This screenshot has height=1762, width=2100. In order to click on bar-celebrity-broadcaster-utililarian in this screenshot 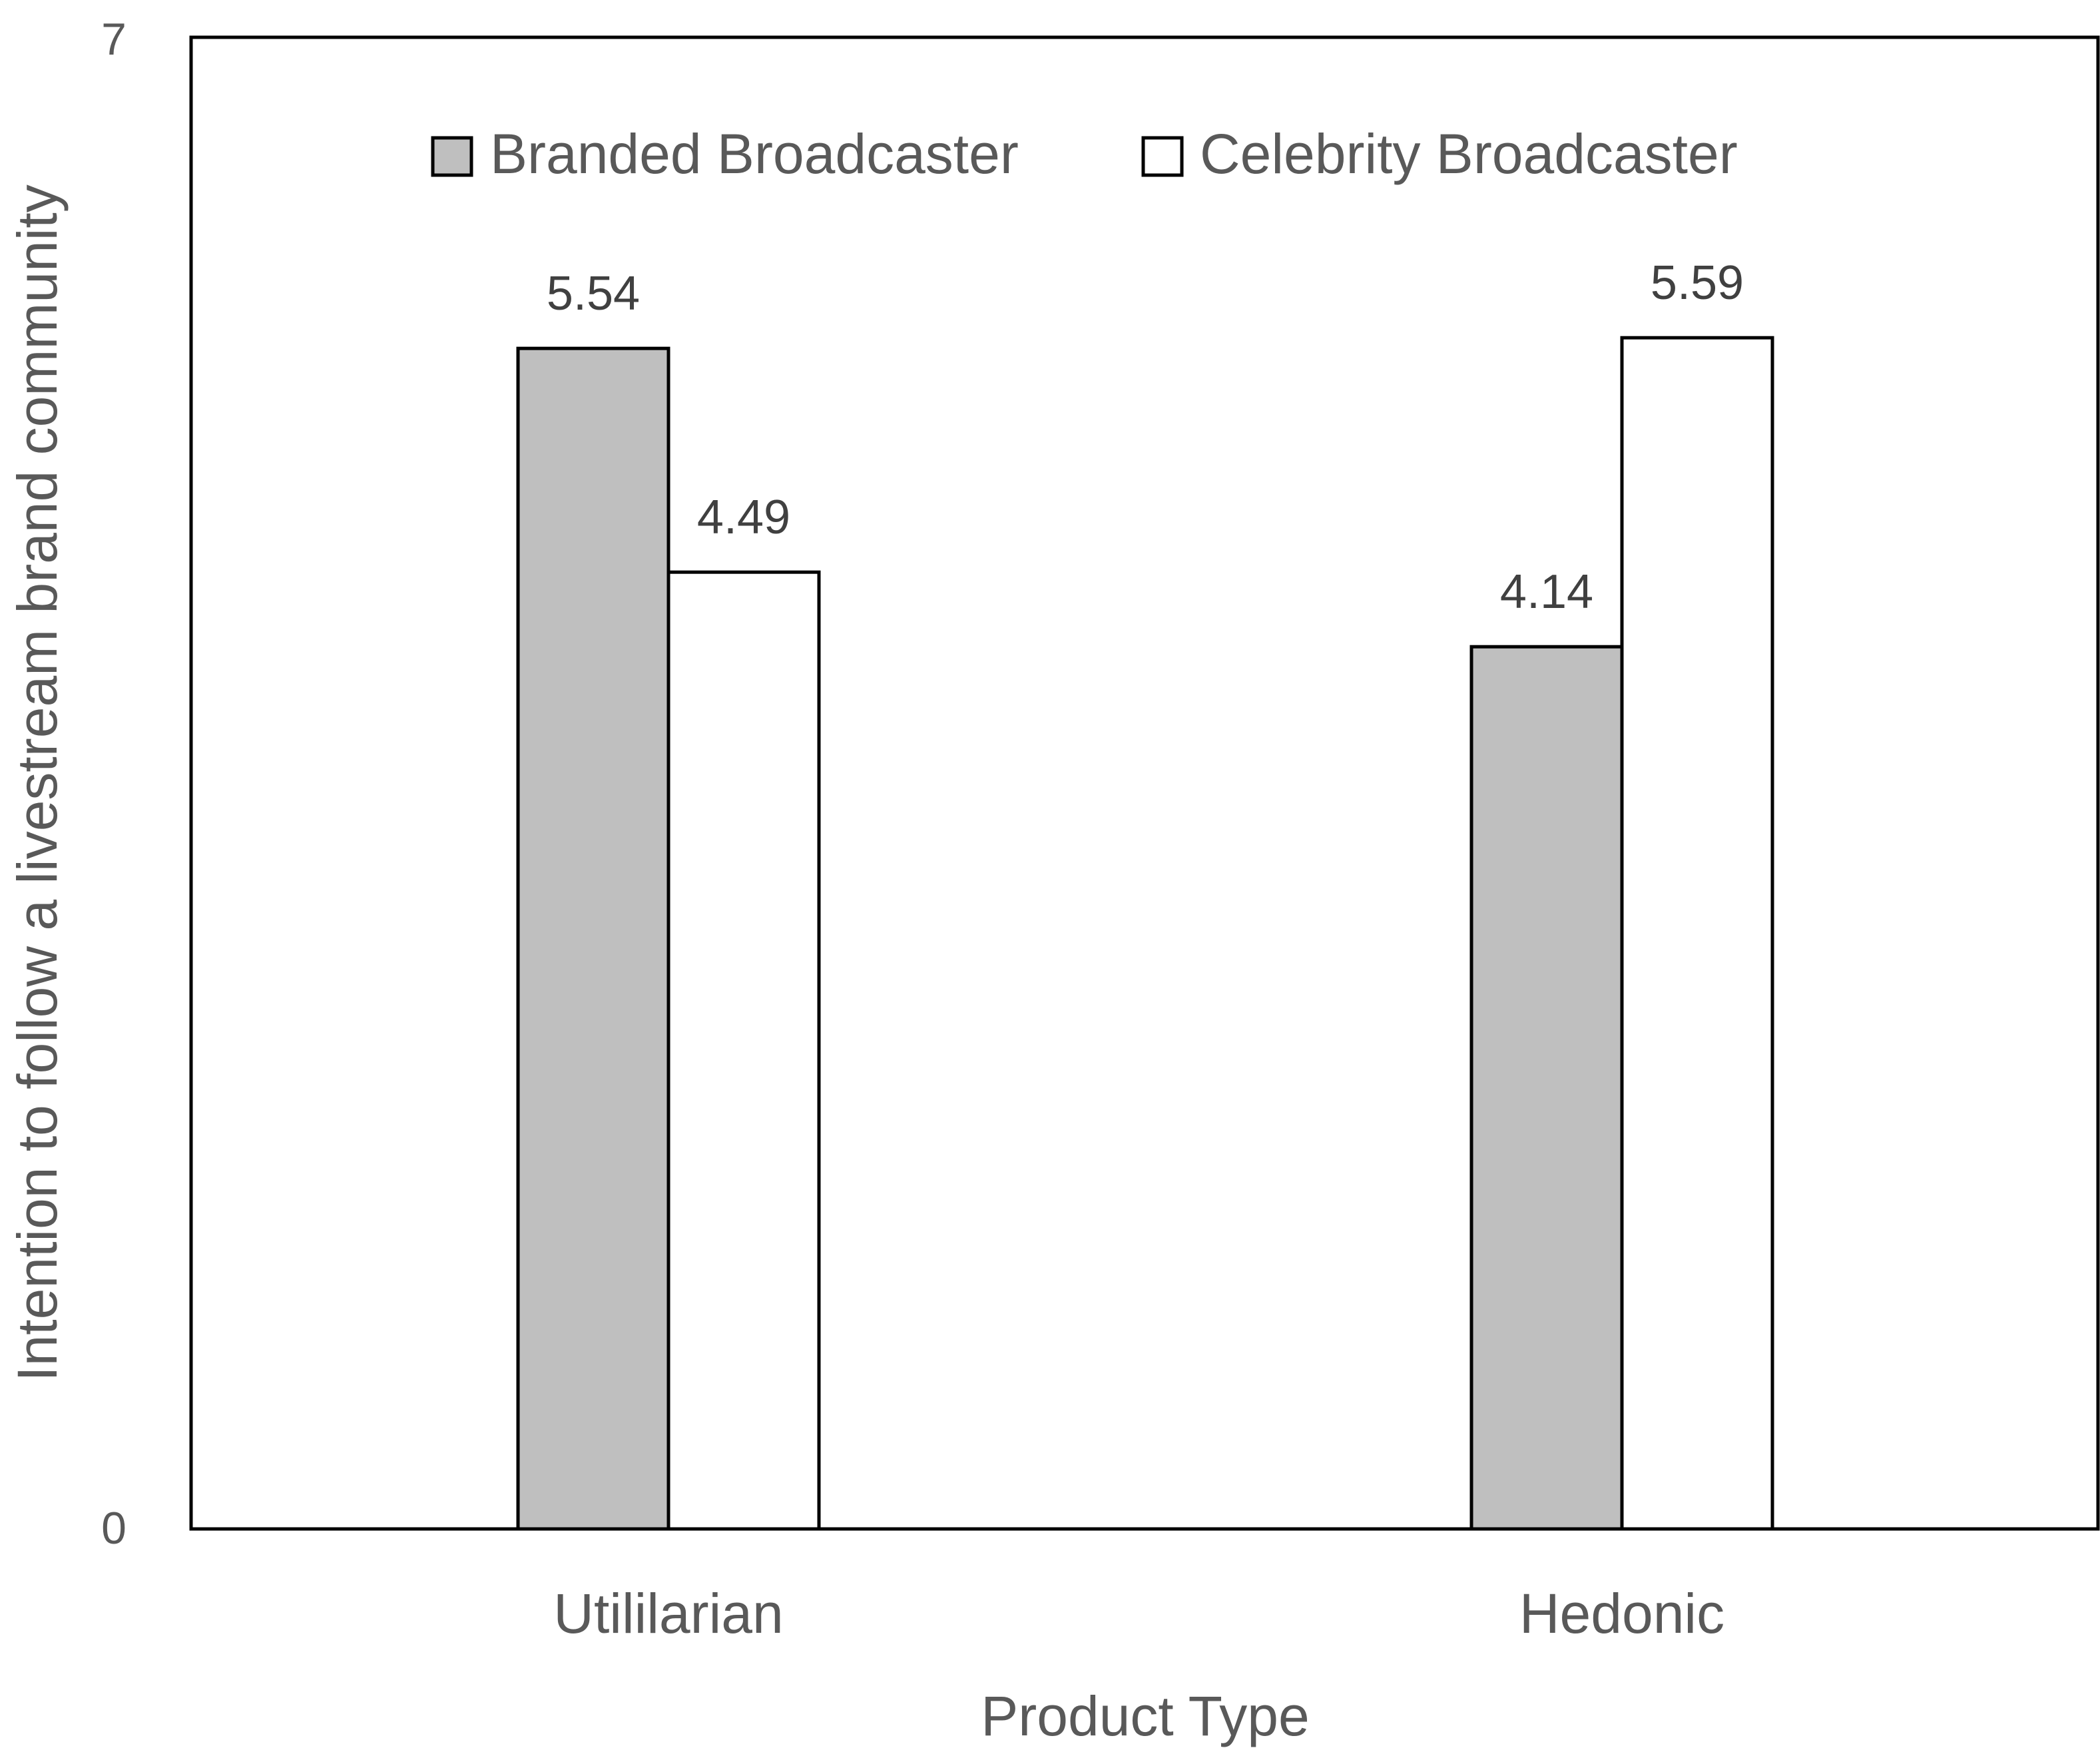, I will do `click(743, 1050)`.